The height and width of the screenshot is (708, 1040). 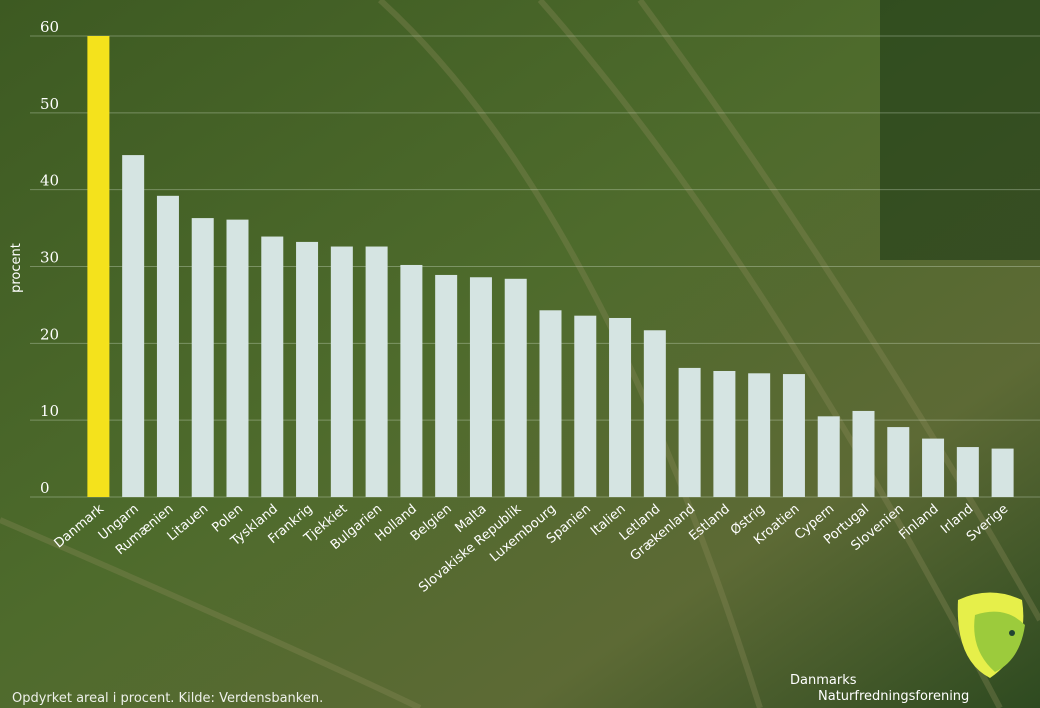 What do you see at coordinates (16, 268) in the screenshot?
I see `y-axis-label: procent` at bounding box center [16, 268].